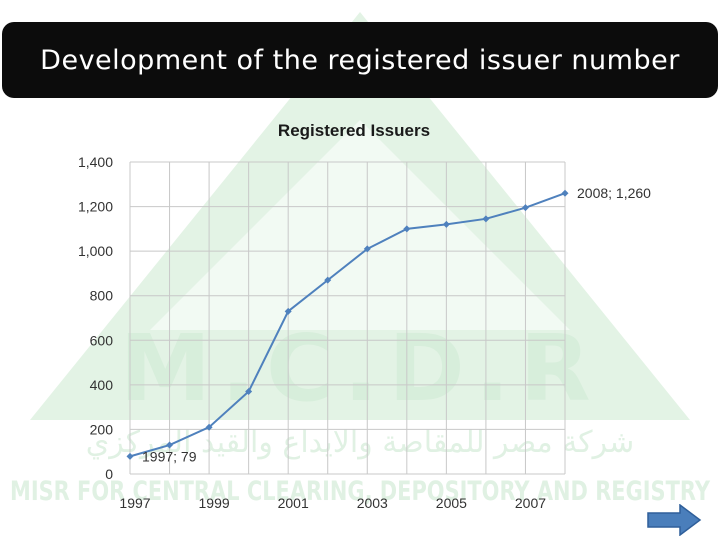 Image resolution: width=720 pixels, height=540 pixels. I want to click on y-axis-ticks: 0 200 400 600 800 1,000 1,200 1,400, so click(95, 318).